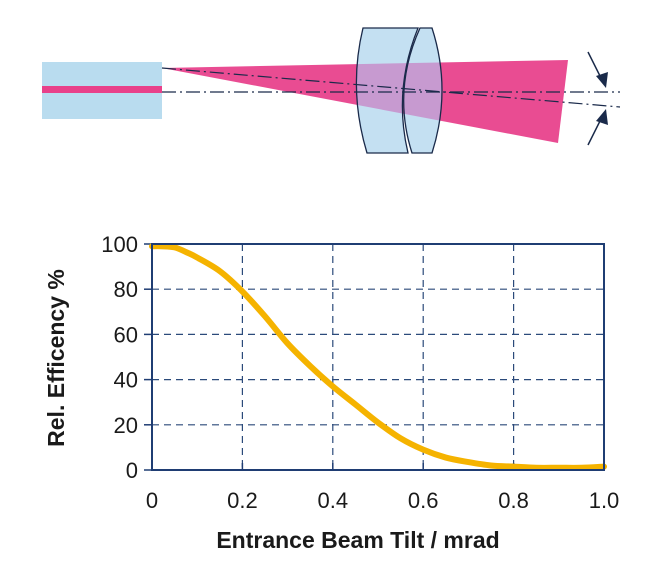 The image size is (665, 577). What do you see at coordinates (132, 470) in the screenshot?
I see `y-tick-label: 0` at bounding box center [132, 470].